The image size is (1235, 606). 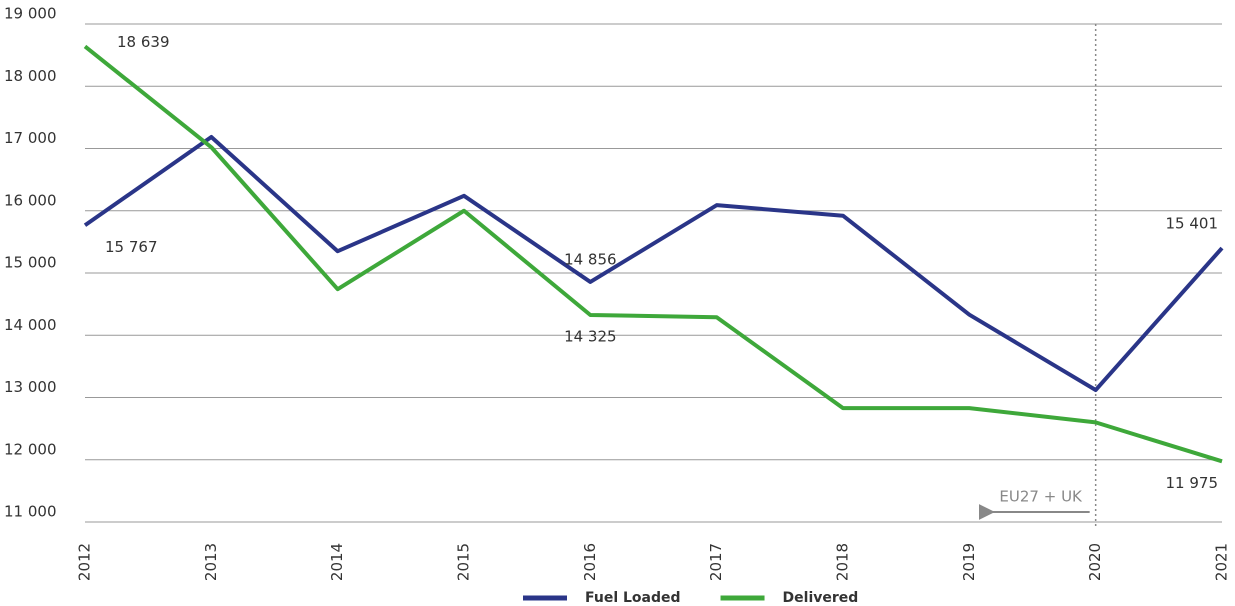 I want to click on data-label: 14 856, so click(x=590, y=259).